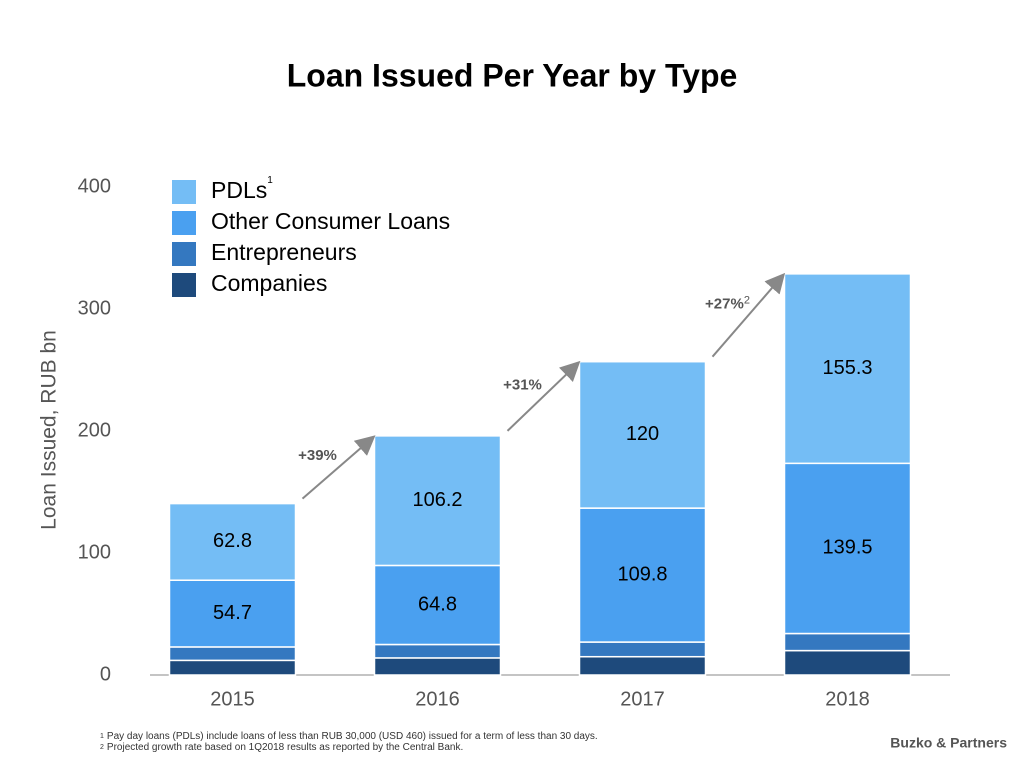 The height and width of the screenshot is (768, 1024). I want to click on x-tick-label: 2018, so click(847, 699).